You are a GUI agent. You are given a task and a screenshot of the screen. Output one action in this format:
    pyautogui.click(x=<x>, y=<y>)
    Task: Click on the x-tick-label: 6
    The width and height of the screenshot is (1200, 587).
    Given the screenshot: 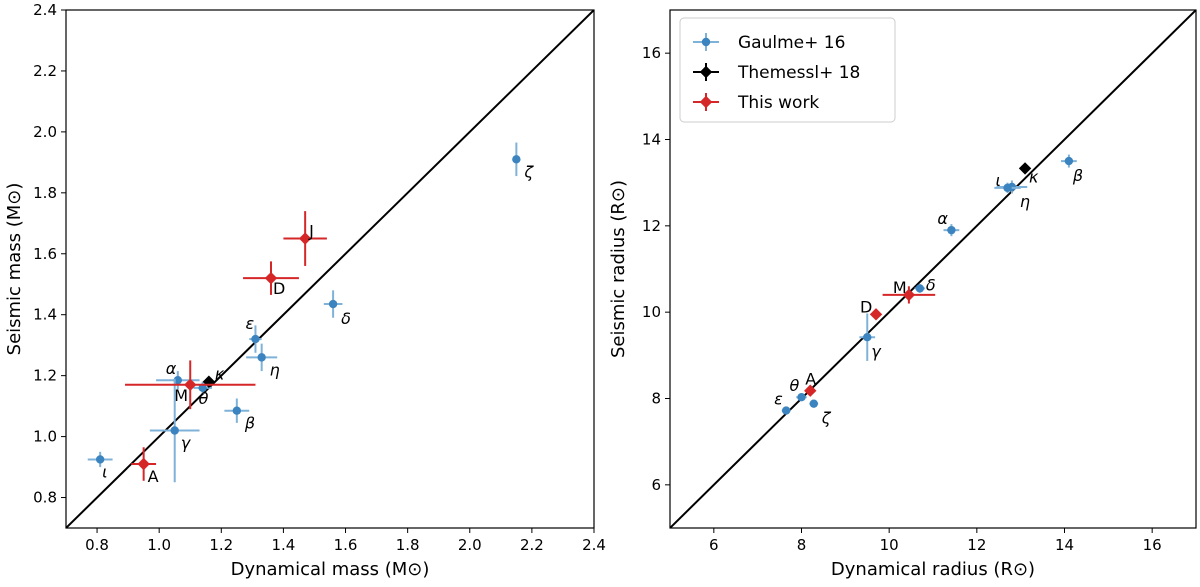 What is the action you would take?
    pyautogui.click(x=714, y=545)
    